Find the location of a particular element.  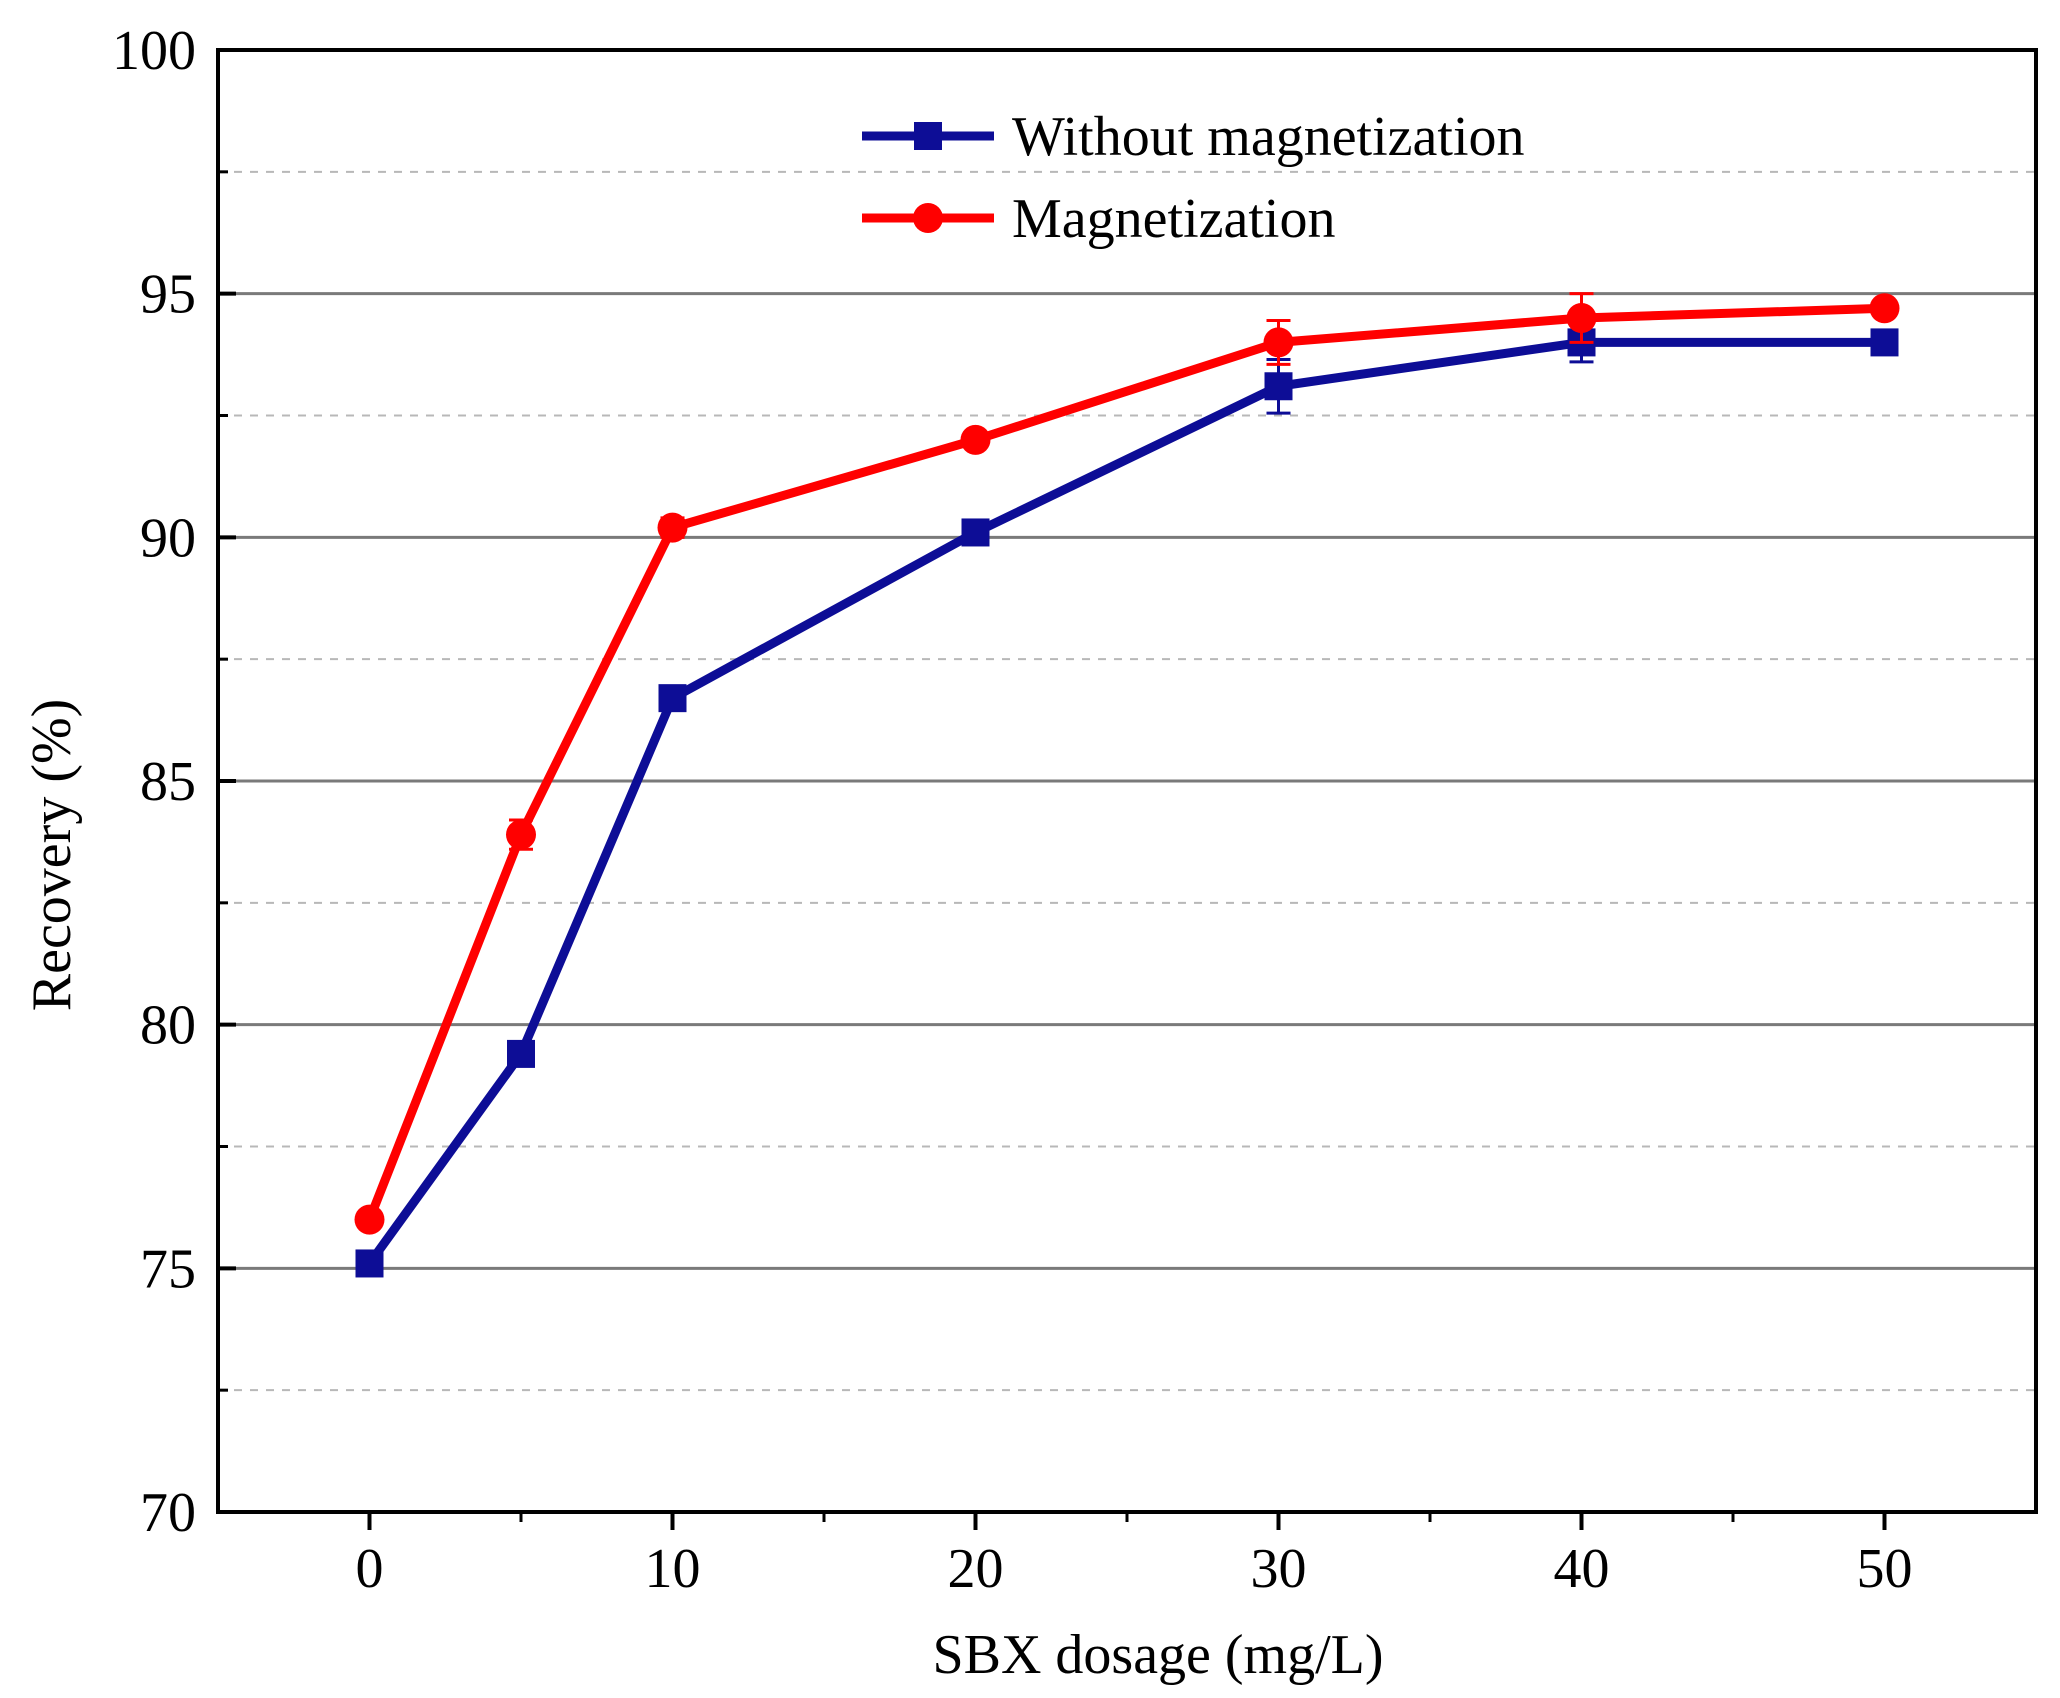

x-tick-label: 20 is located at coordinates (976, 1569).